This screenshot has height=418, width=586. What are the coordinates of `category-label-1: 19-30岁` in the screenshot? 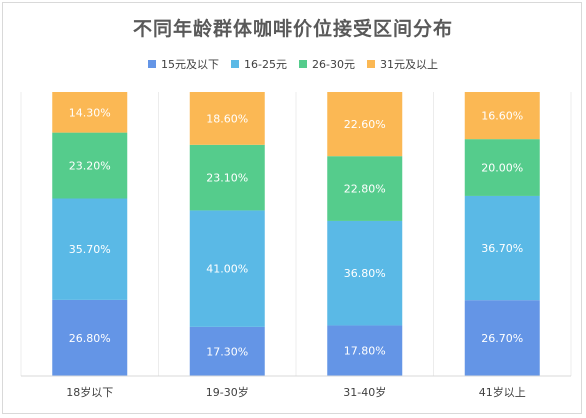 It's located at (227, 392).